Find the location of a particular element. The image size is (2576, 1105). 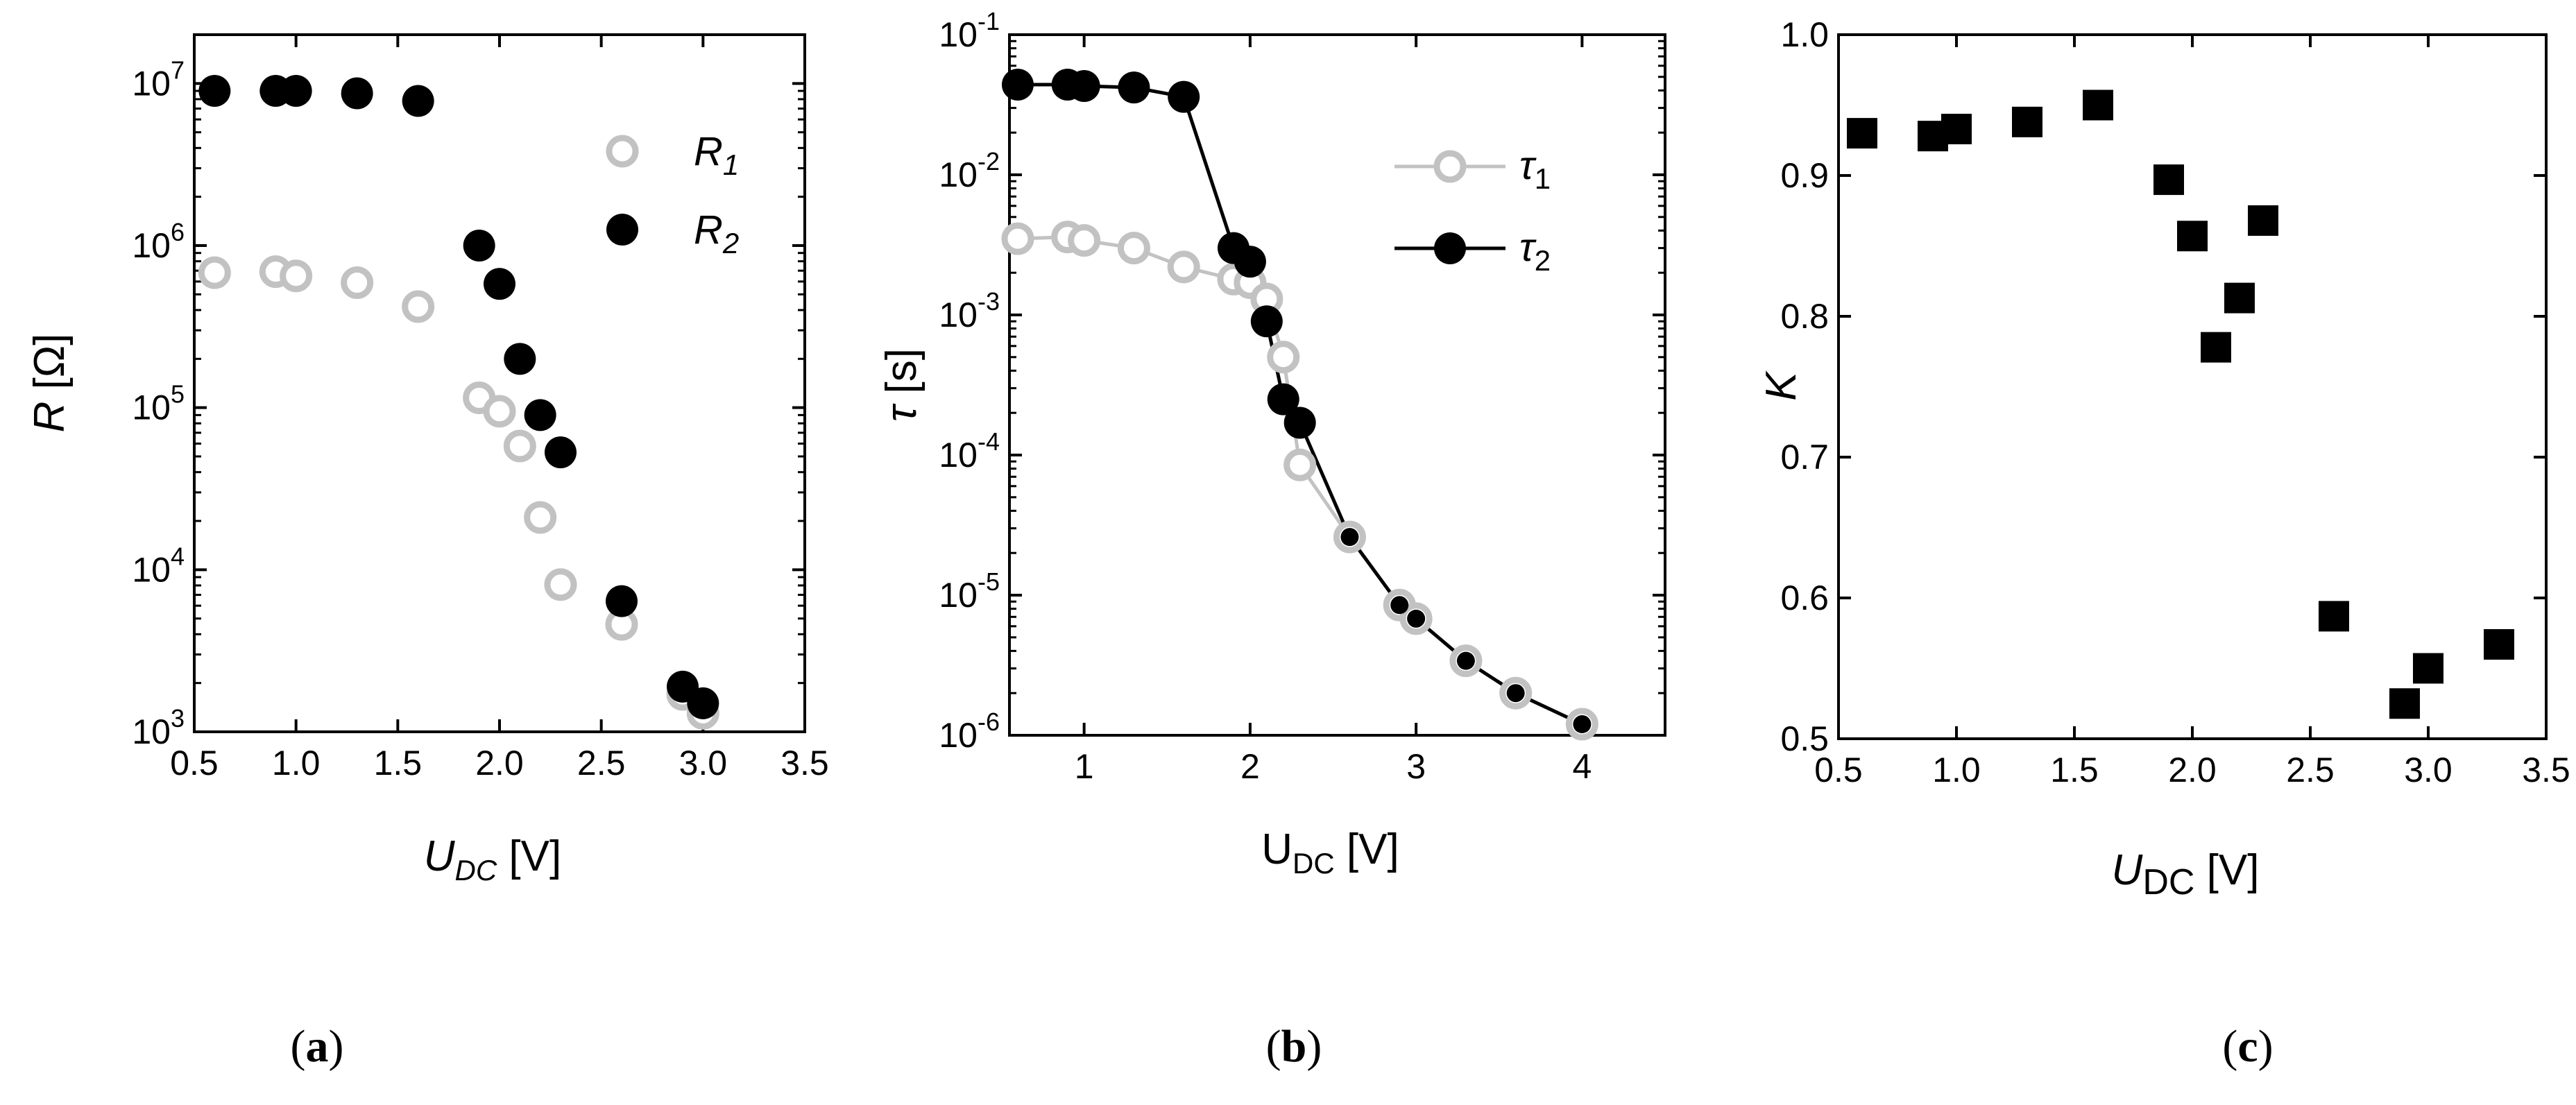

y-tick-exponent: -4 is located at coordinates (989, 441).